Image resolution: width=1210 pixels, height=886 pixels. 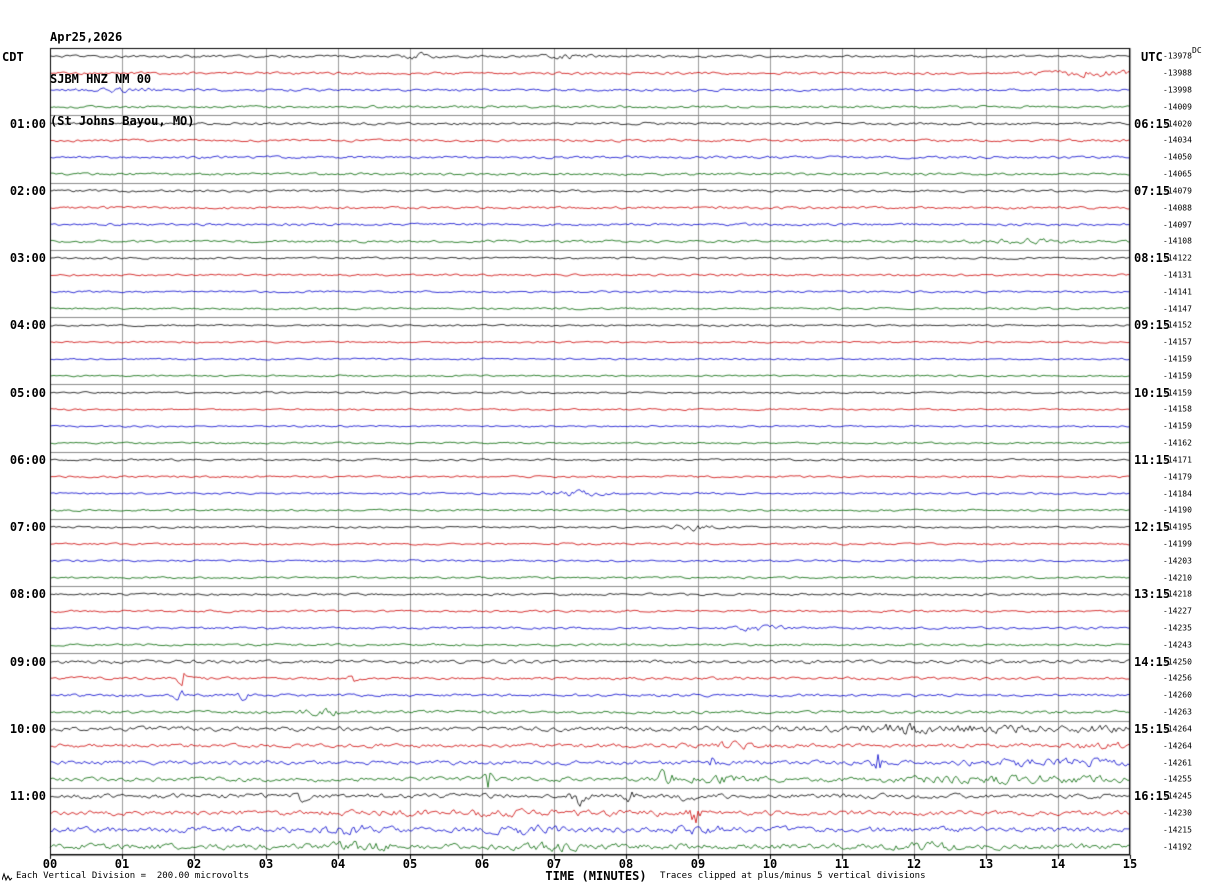 I want to click on right-time-label: 09:15, so click(x=1152, y=325).